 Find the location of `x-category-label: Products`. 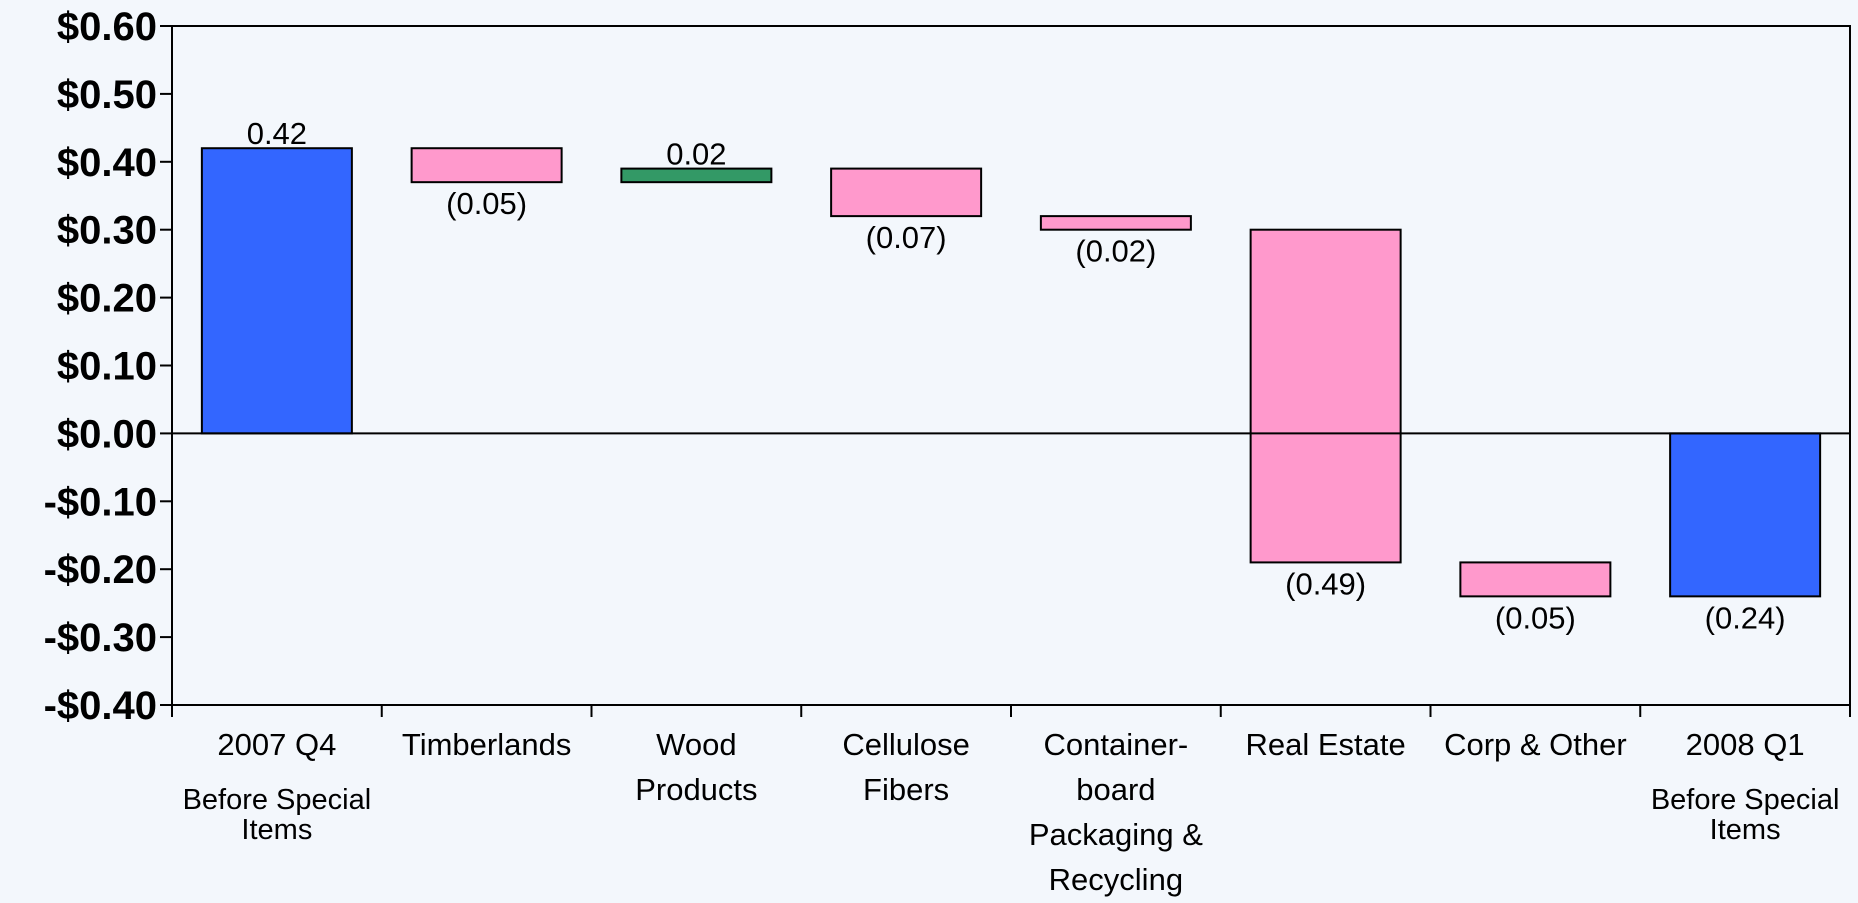

x-category-label: Products is located at coordinates (696, 789).